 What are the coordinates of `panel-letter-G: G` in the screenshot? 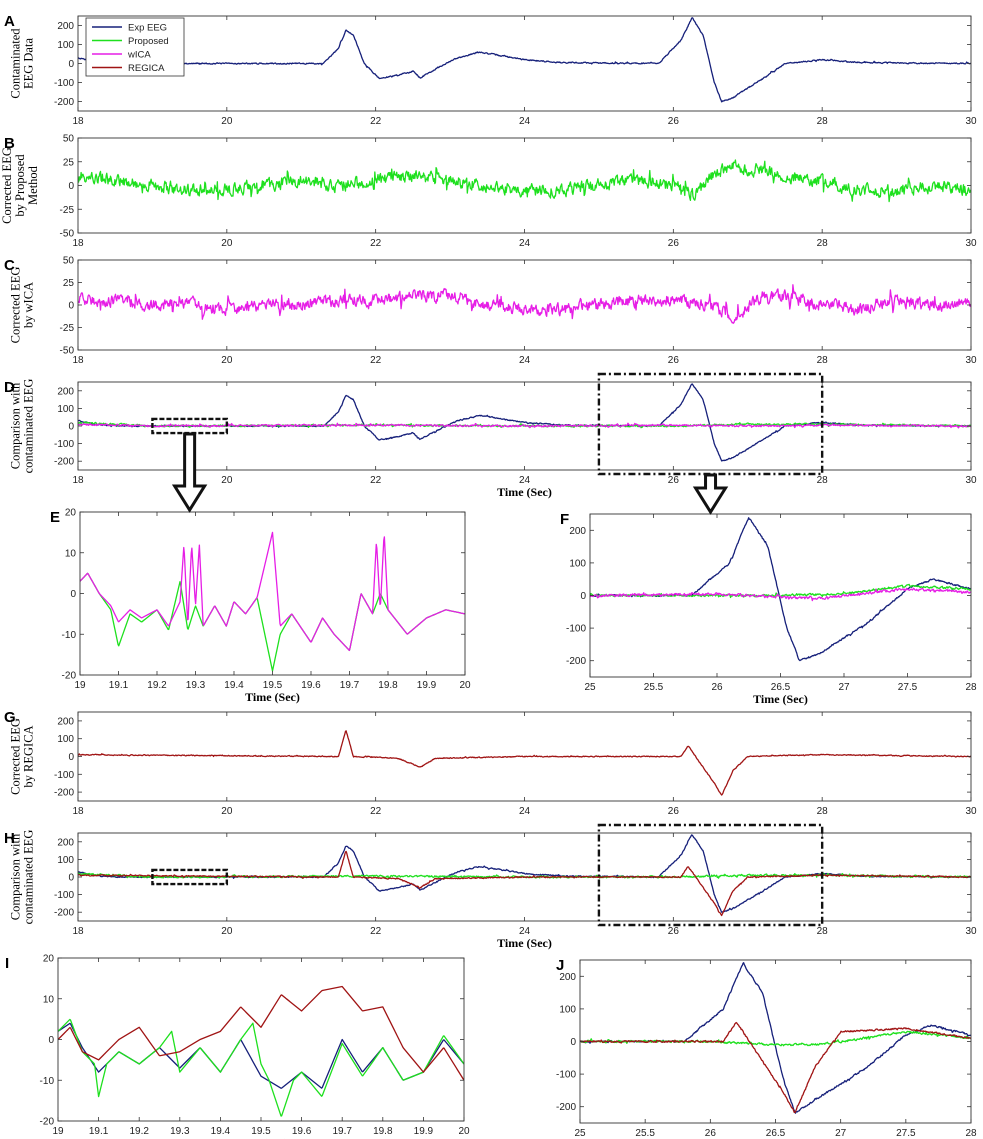 It's located at (10, 717).